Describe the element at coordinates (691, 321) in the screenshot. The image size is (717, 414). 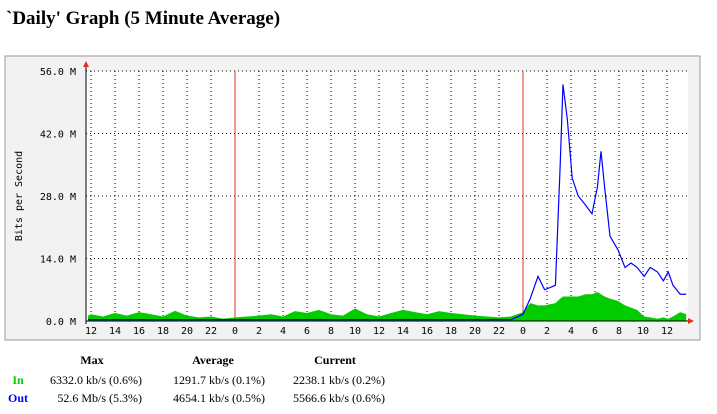
I see `x-axis-arrow` at that location.